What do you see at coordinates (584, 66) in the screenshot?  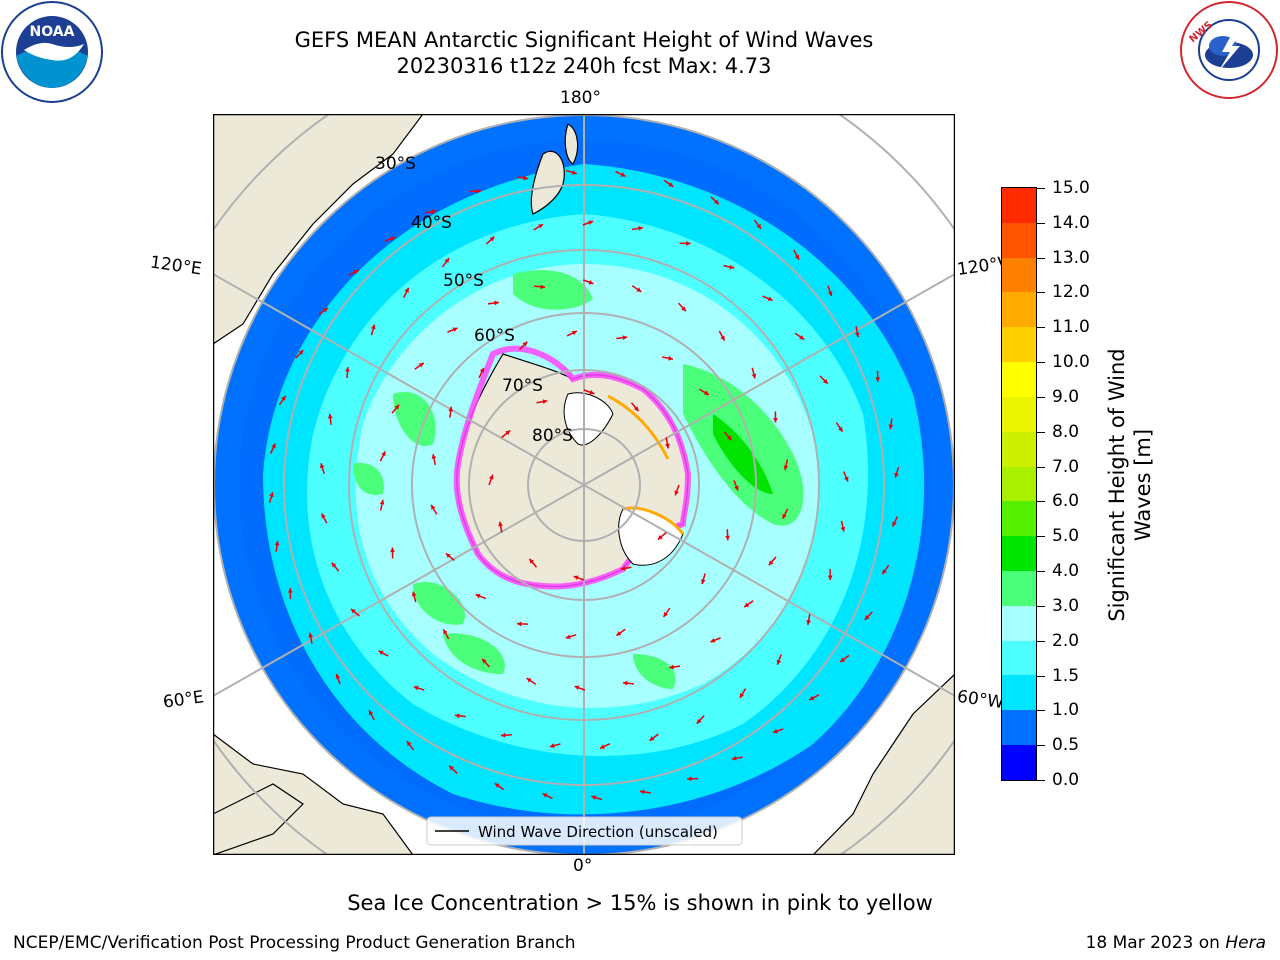 I see `chart-subtitle: 20230316 t12z 240h fcst Max: 4.73` at bounding box center [584, 66].